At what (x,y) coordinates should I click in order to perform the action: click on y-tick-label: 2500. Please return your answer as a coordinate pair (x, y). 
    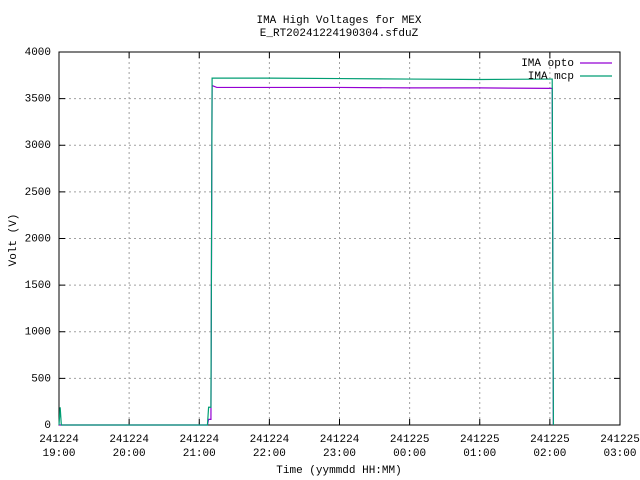
    Looking at the image, I should click on (38, 193).